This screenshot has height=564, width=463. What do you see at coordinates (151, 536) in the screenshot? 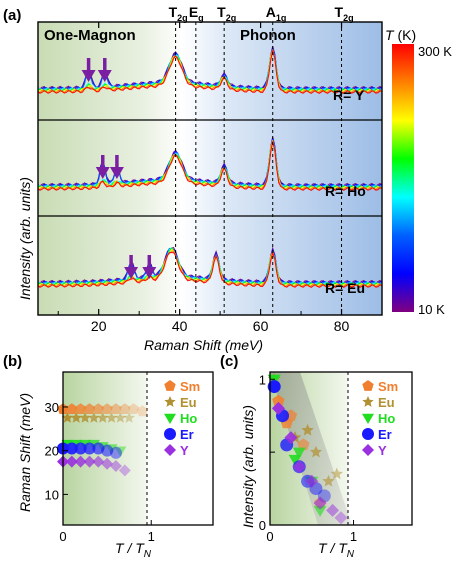
I see `x-tick-label: 1` at bounding box center [151, 536].